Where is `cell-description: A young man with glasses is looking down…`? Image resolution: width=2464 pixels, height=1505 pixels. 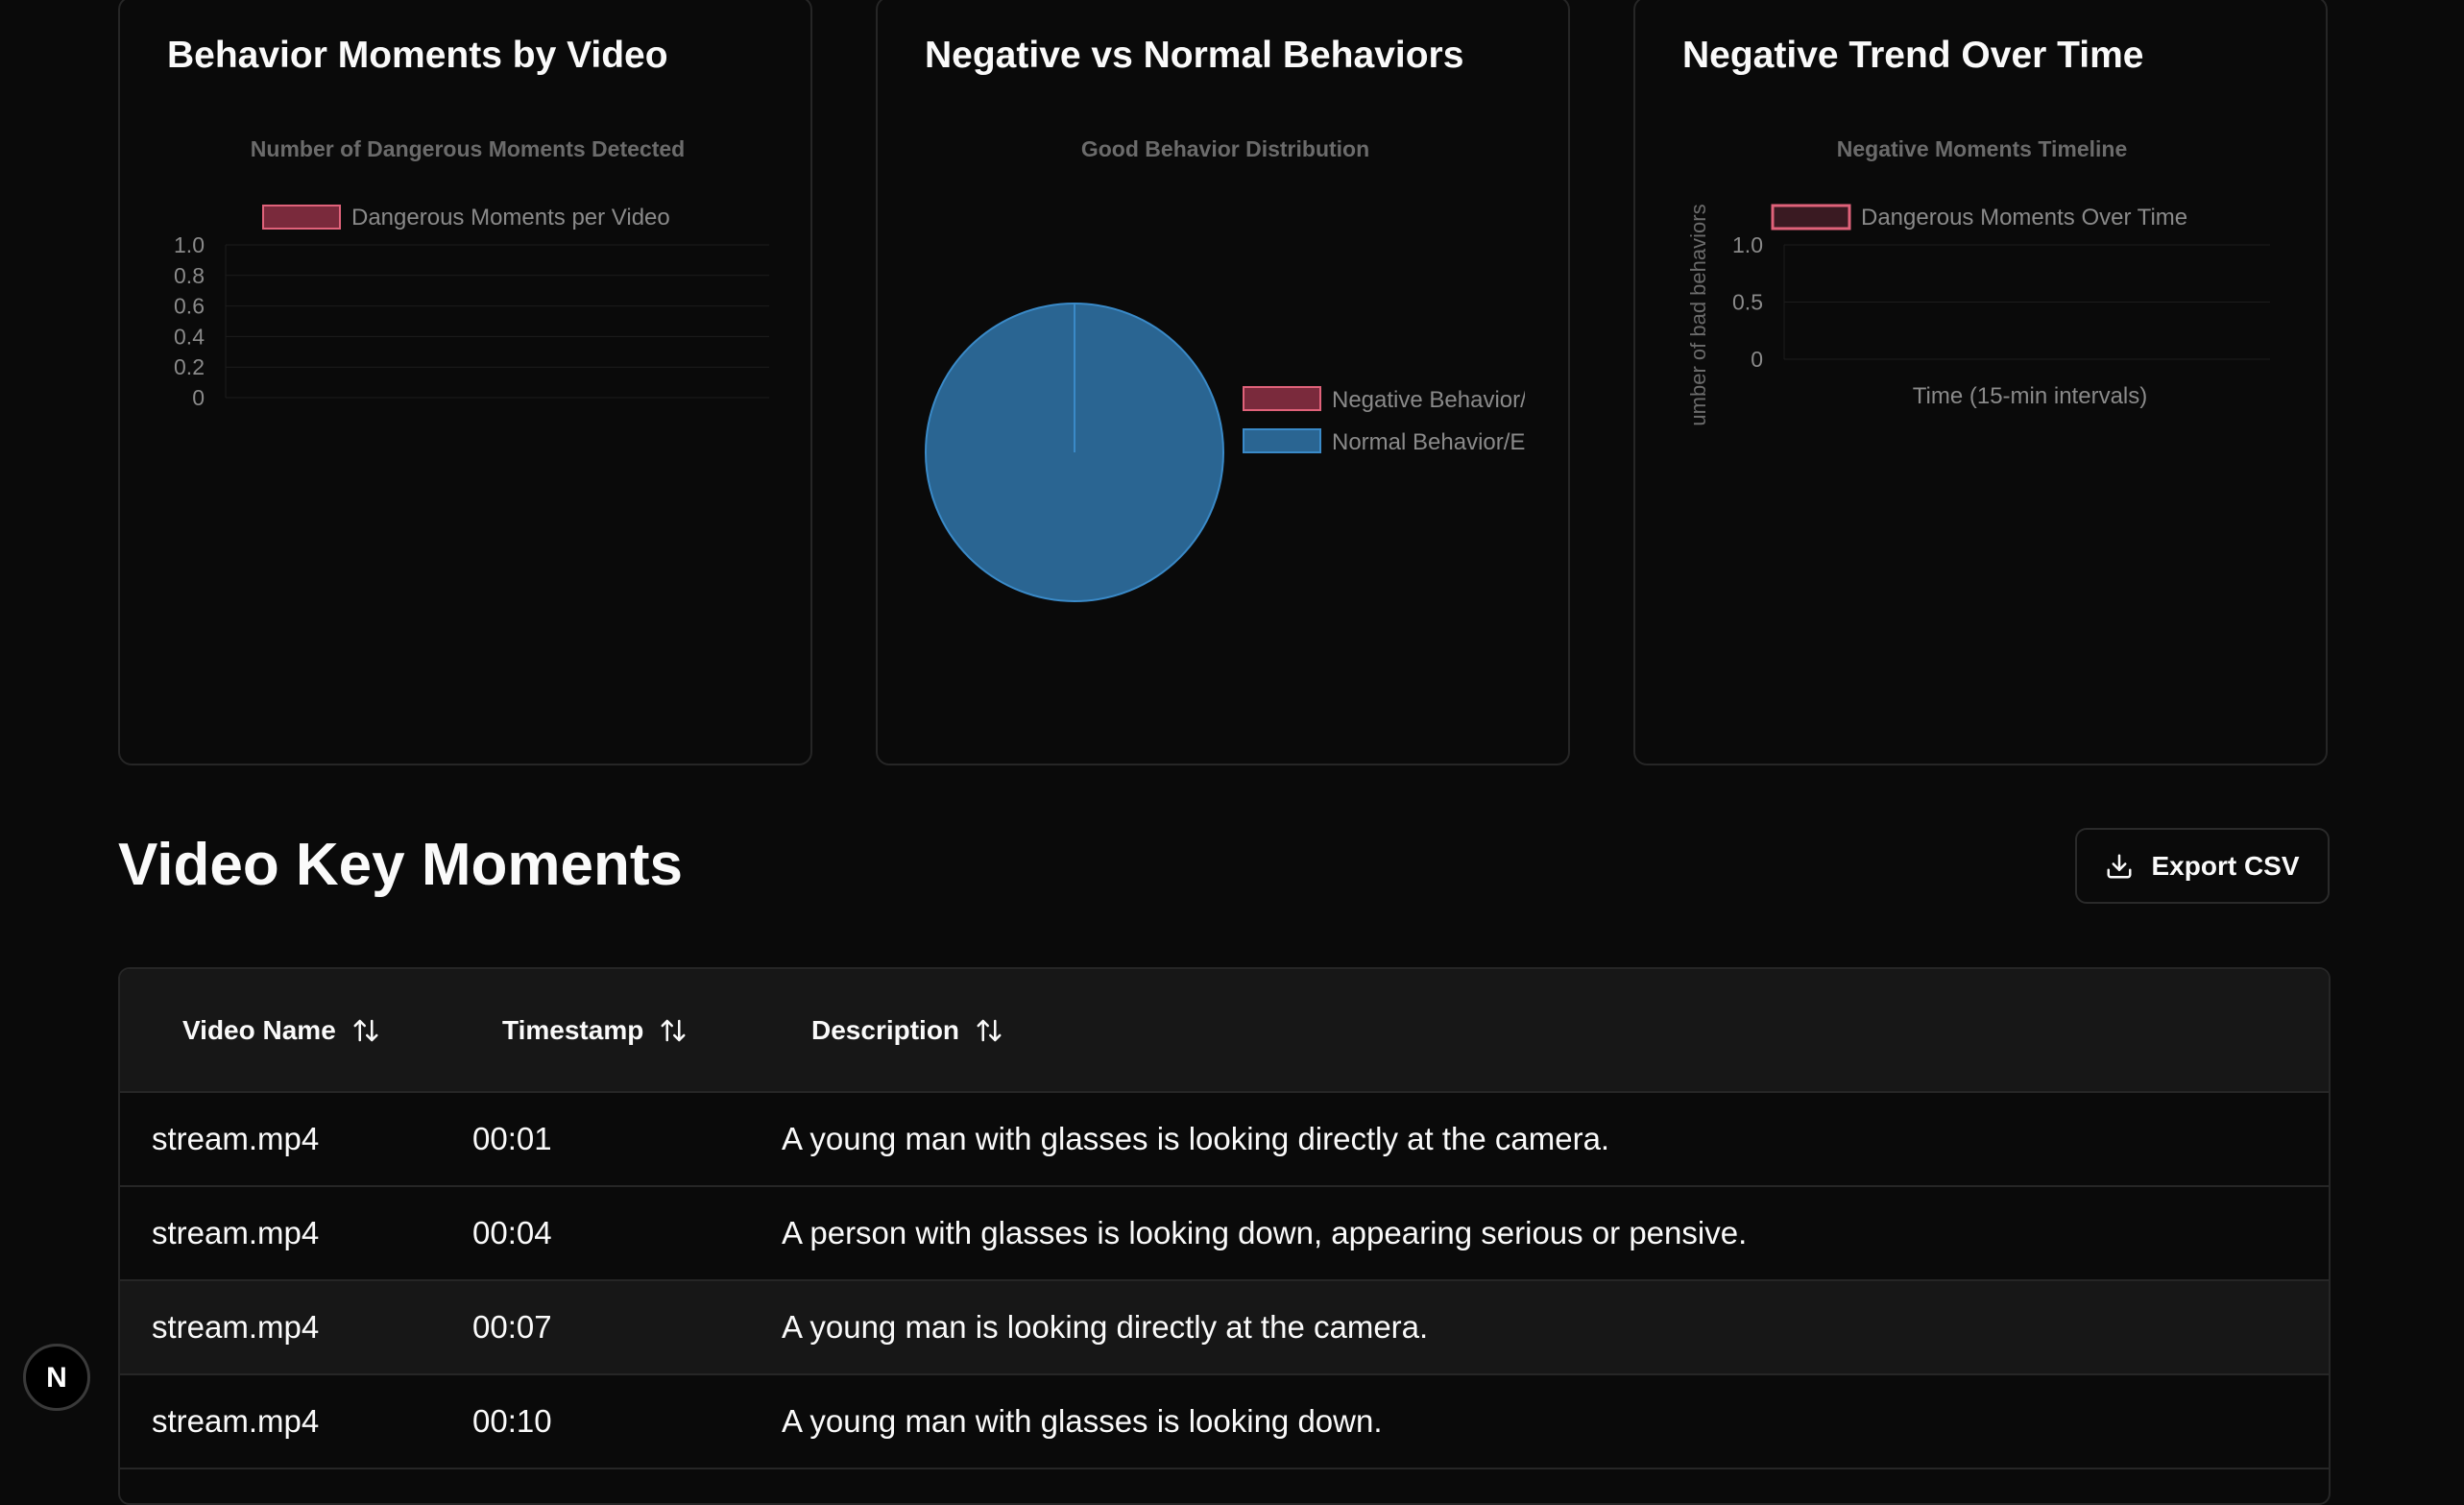
cell-description: A young man with glasses is looking down… is located at coordinates (1082, 1421).